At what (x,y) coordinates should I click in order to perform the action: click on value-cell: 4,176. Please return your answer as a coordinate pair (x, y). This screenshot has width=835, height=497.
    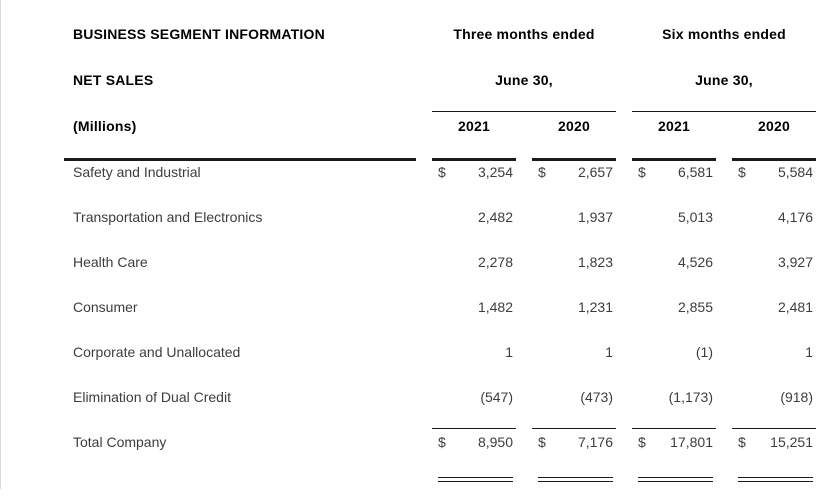
    Looking at the image, I should click on (774, 225).